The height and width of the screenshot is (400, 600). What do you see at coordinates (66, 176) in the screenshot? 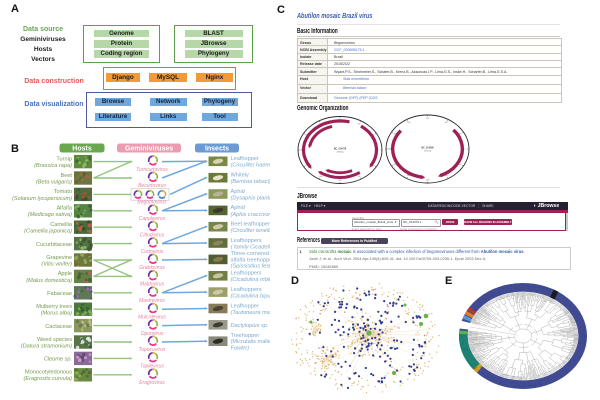
I see `svg-text: Beet` at bounding box center [66, 176].